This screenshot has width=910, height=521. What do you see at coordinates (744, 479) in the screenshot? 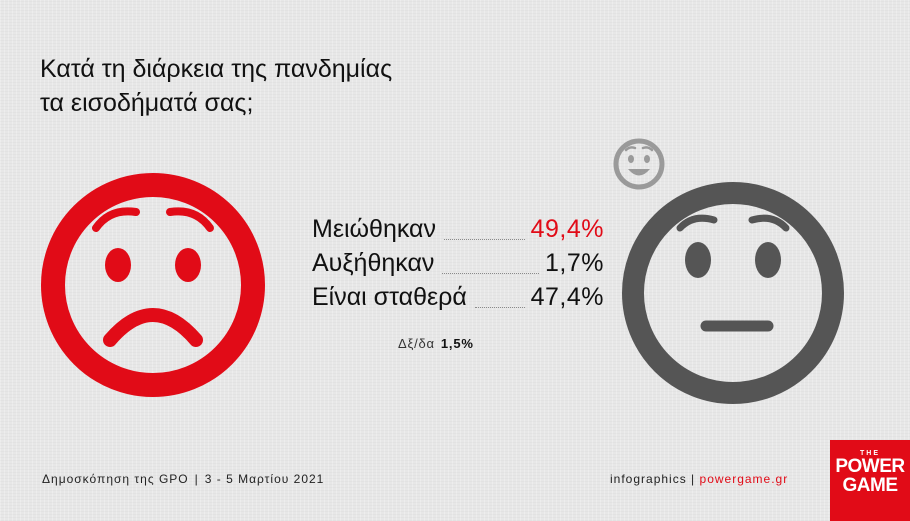
I see `site-link: powergame.gr` at bounding box center [744, 479].